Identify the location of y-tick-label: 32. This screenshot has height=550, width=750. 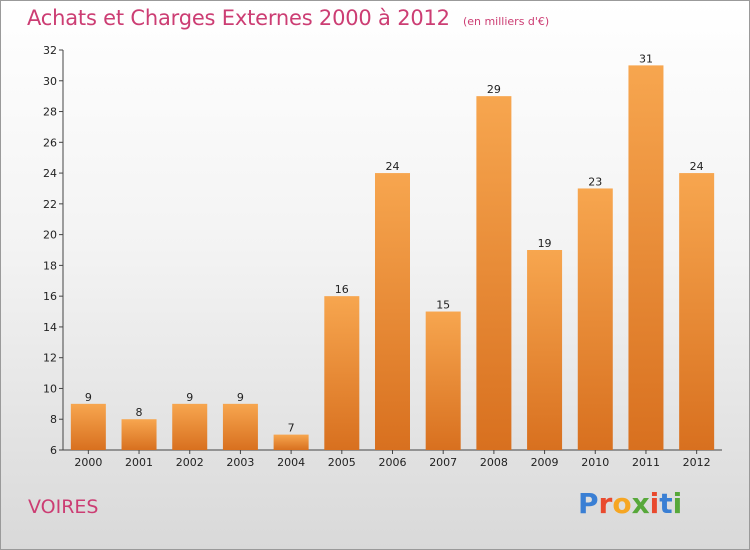
(50, 50).